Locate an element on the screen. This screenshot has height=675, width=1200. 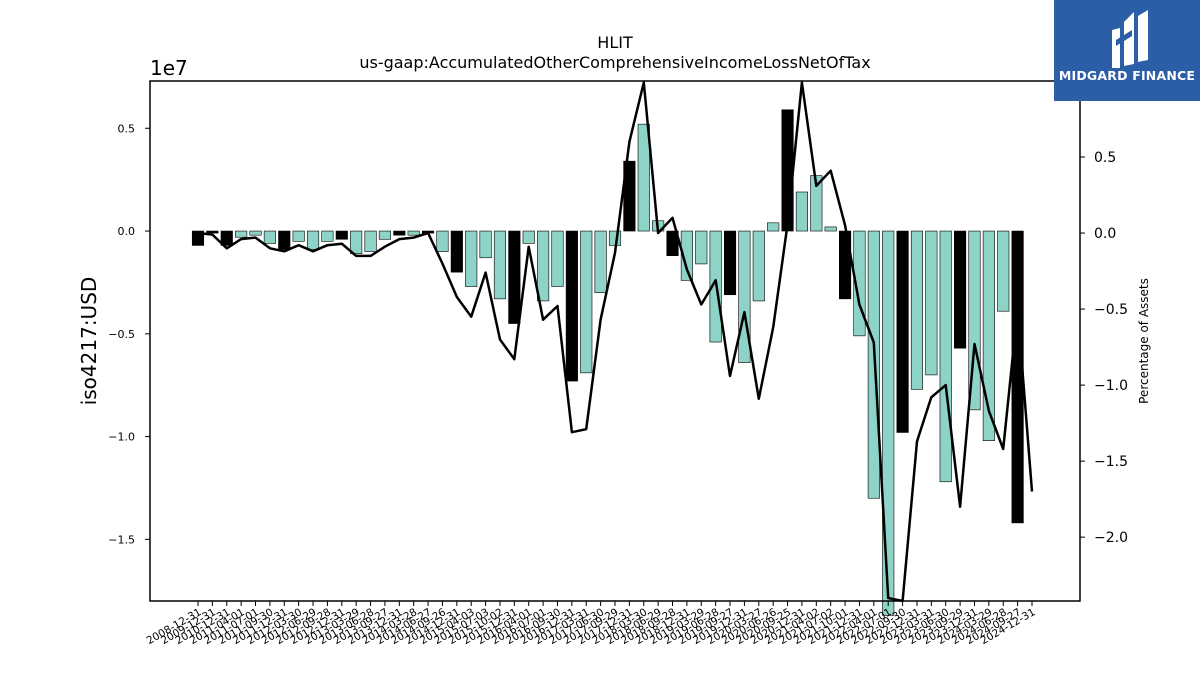
y-right-tick-label: −1.0 is located at coordinates (1111, 386).